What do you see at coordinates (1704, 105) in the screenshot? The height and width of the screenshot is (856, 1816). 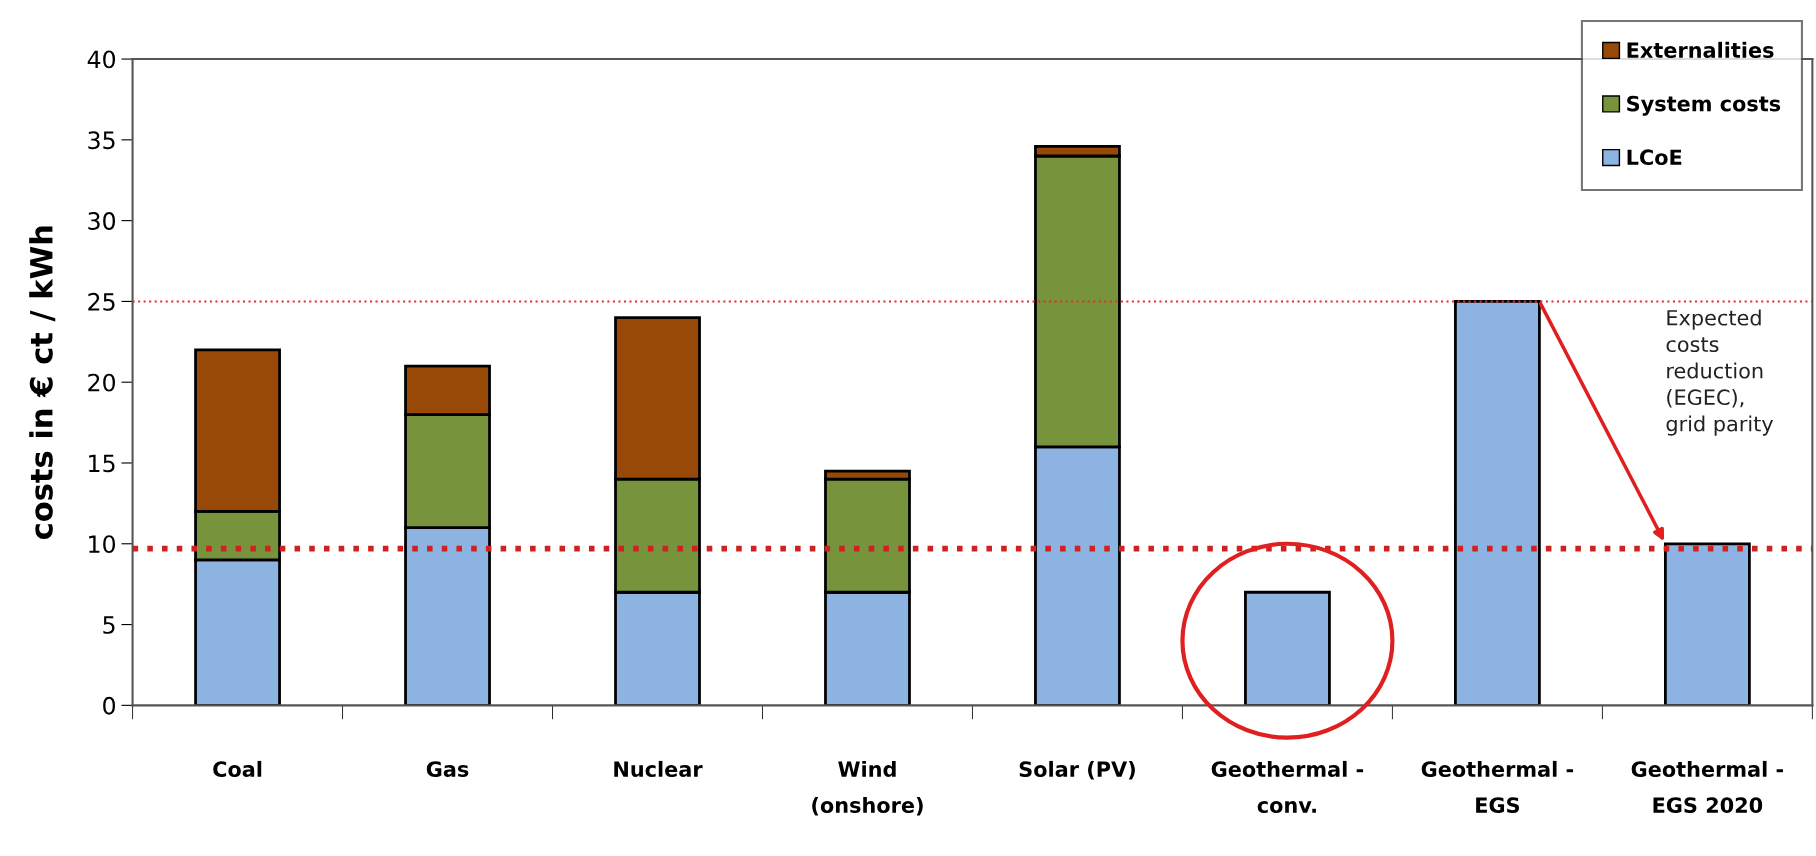 I see `legend-label: System costs` at bounding box center [1704, 105].